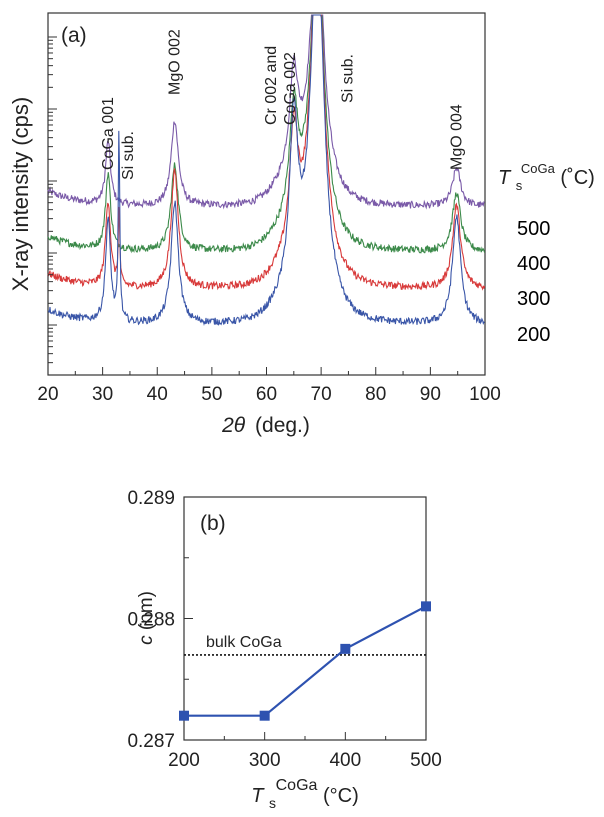  I want to click on legend-title: T s CoGa (˚C), so click(546, 175).